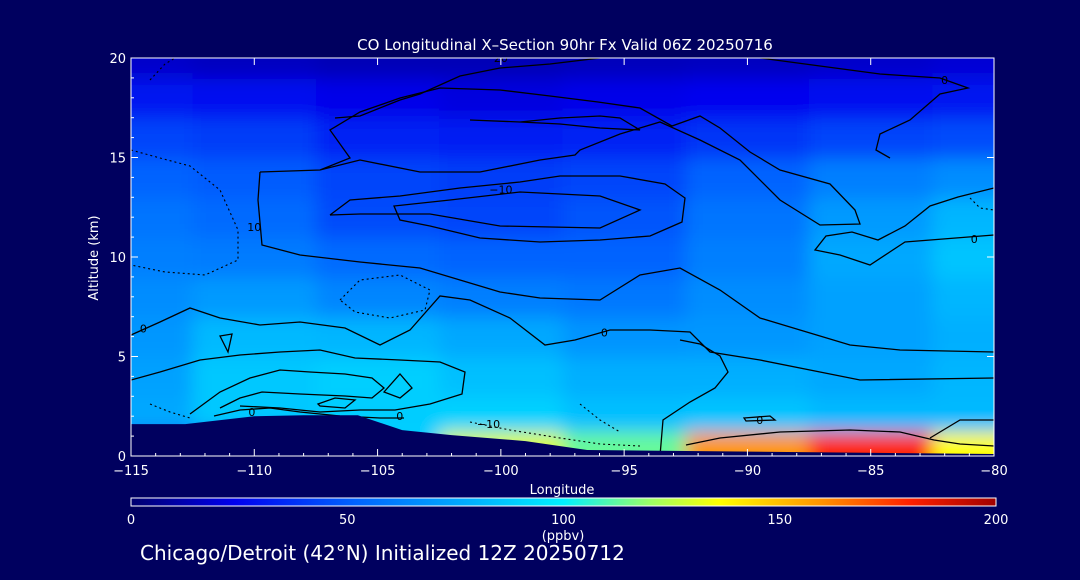 This screenshot has width=1080, height=580. What do you see at coordinates (563, 536) in the screenshot?
I see `colorbar-label: (ppbv)` at bounding box center [563, 536].